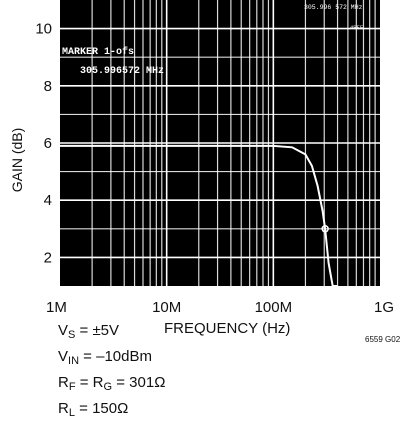  Describe the element at coordinates (384, 307) in the screenshot. I see `x-tick-label: 1G` at that location.